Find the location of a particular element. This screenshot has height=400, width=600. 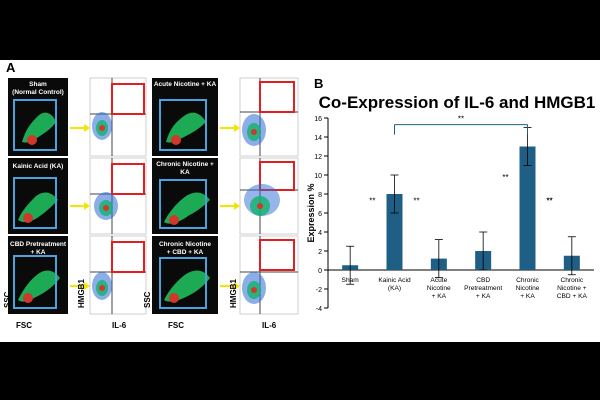

significance-marker-3: ** is located at coordinates (549, 201).